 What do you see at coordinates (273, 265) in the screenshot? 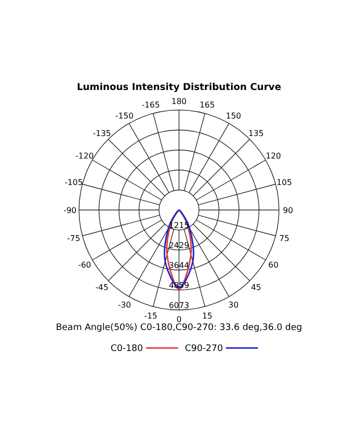
I see `spoke-label: 60` at bounding box center [273, 265].